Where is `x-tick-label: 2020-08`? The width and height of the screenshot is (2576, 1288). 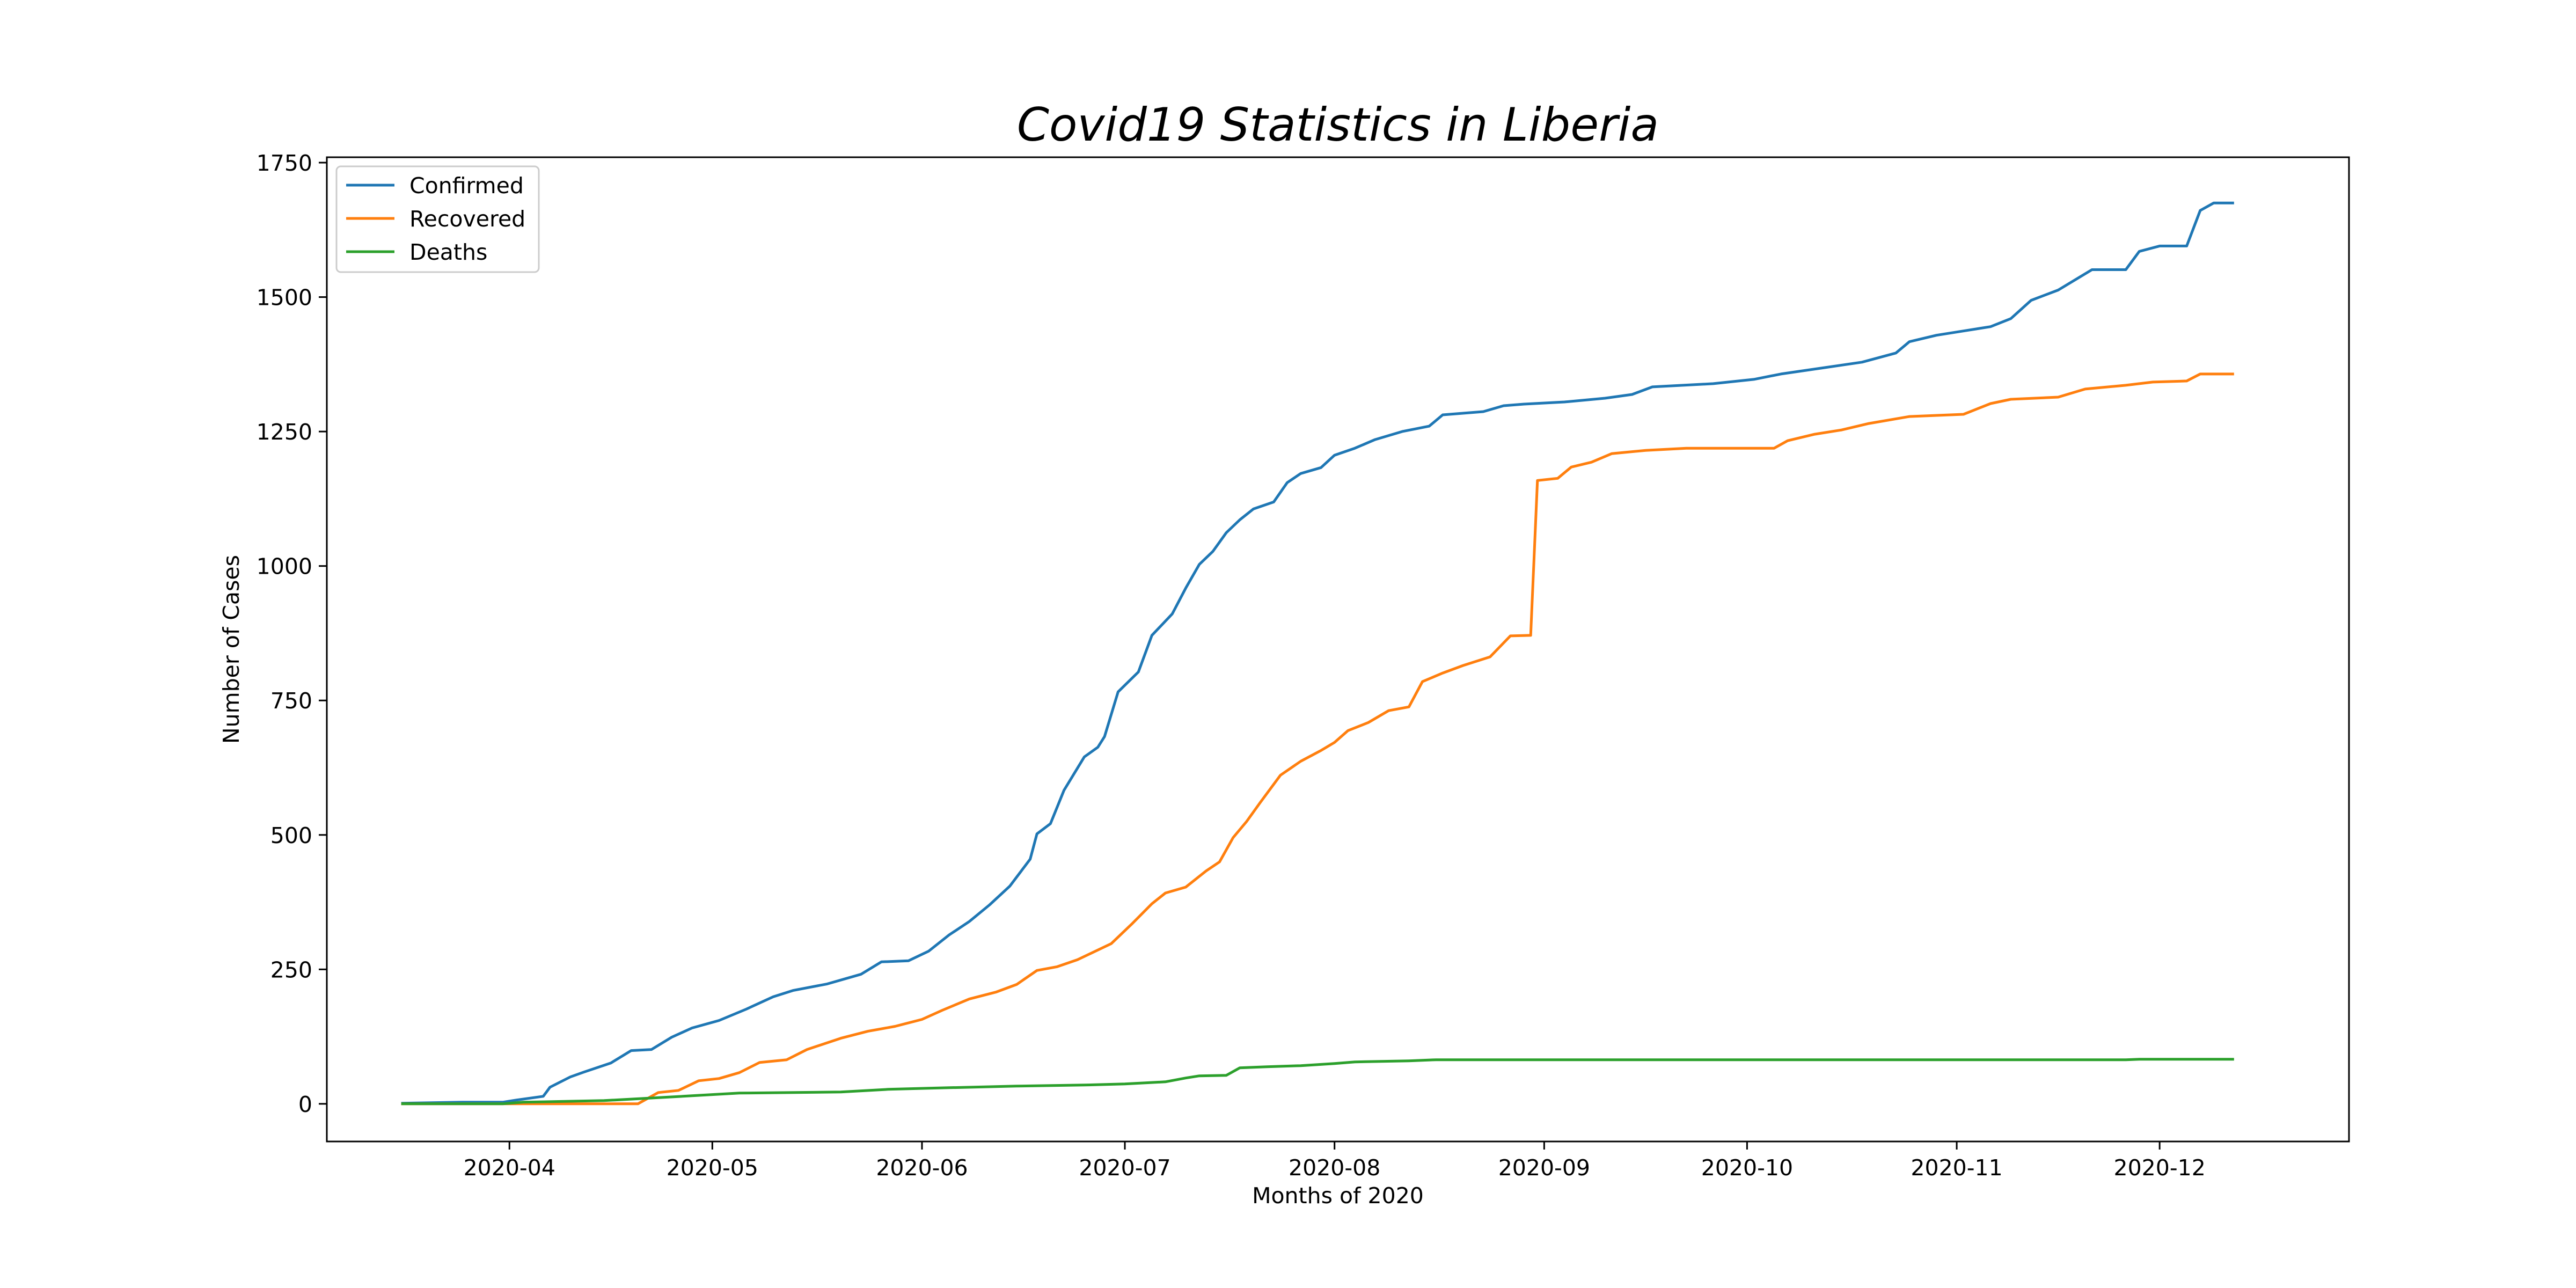 x-tick-label: 2020-08 is located at coordinates (1334, 1168).